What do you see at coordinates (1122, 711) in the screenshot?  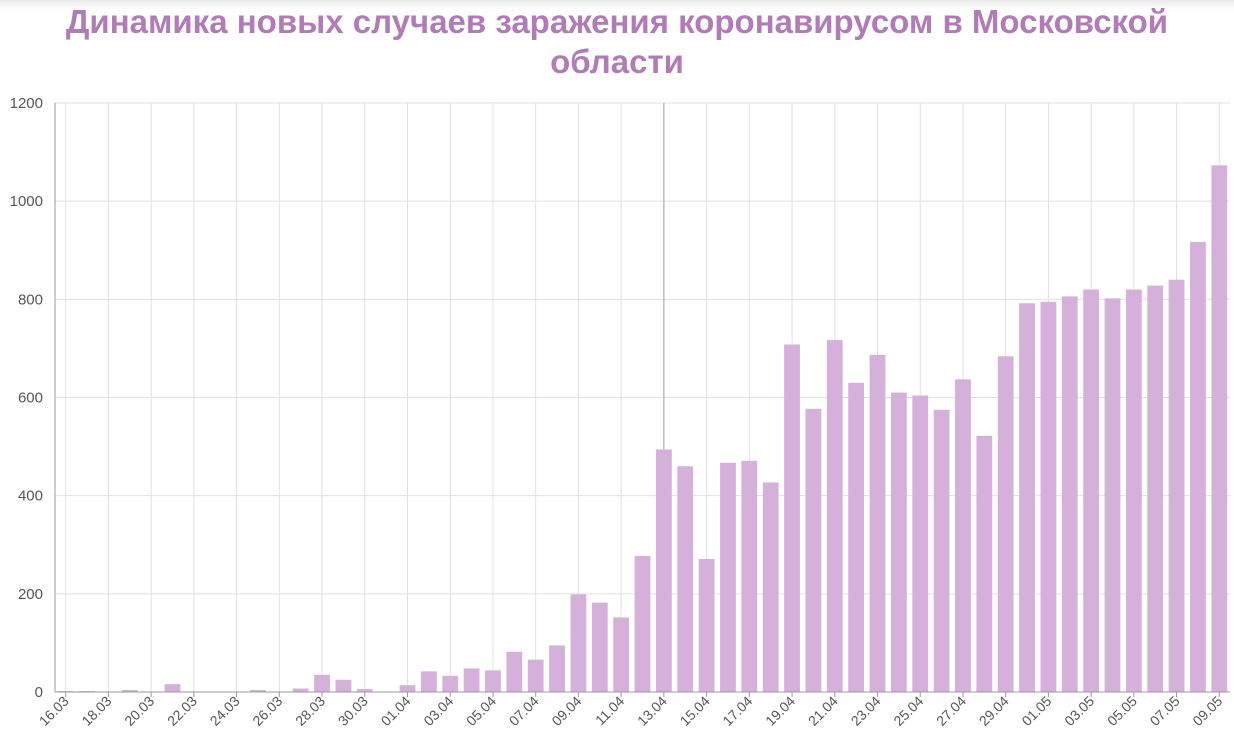 I see `x-tick-label: 05.05` at bounding box center [1122, 711].